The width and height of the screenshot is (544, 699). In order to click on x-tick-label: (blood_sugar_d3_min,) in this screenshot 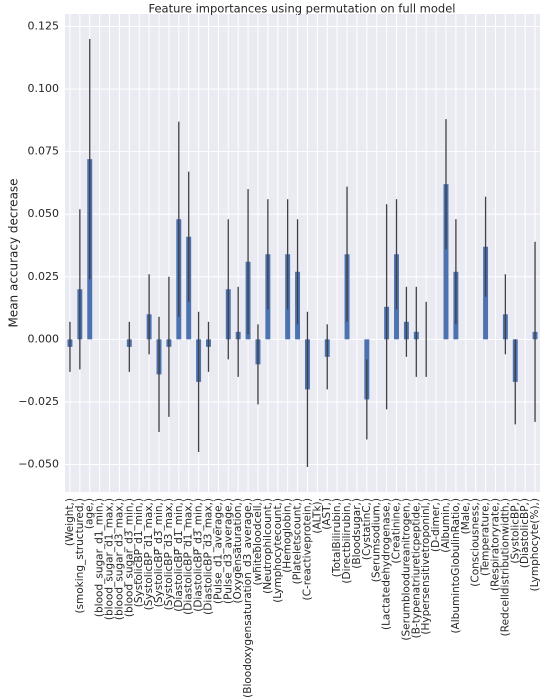, I will do `click(129, 557)`.